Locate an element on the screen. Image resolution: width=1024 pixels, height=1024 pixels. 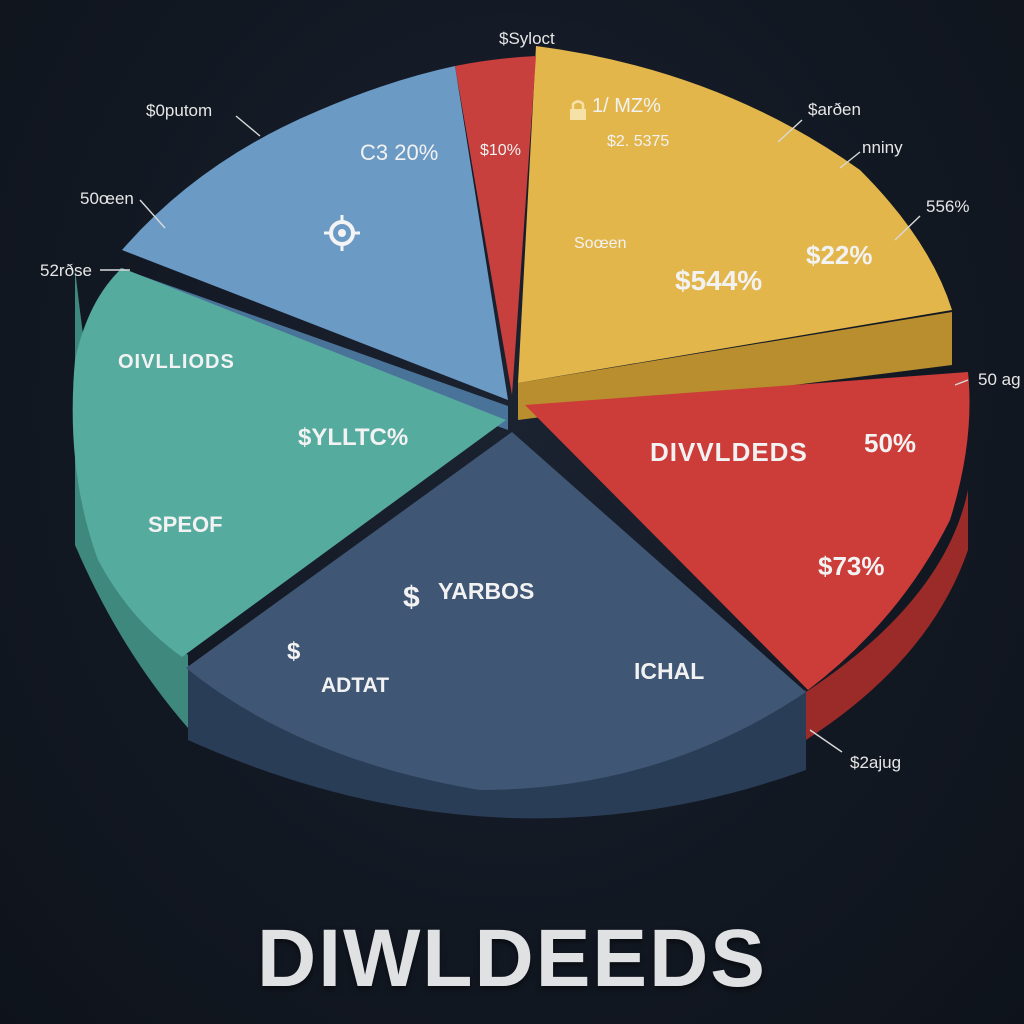
smallred-label-0: $10% is located at coordinates (500, 150).